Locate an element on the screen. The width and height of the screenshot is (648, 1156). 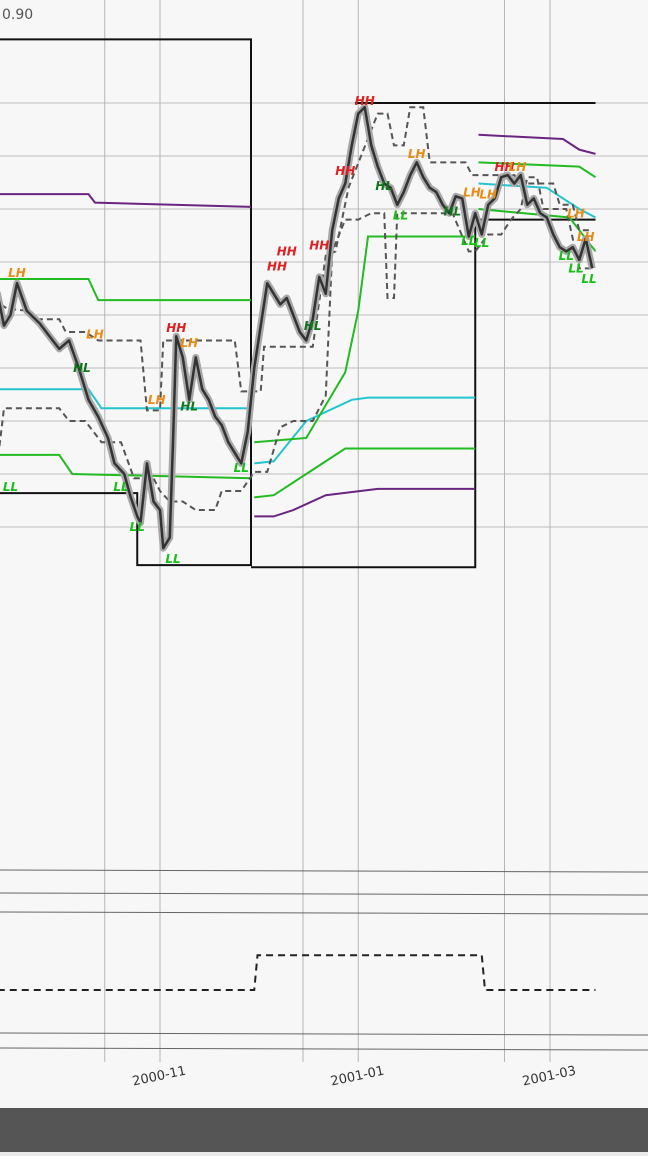
lower-panel-dashed-line is located at coordinates (298, 972).